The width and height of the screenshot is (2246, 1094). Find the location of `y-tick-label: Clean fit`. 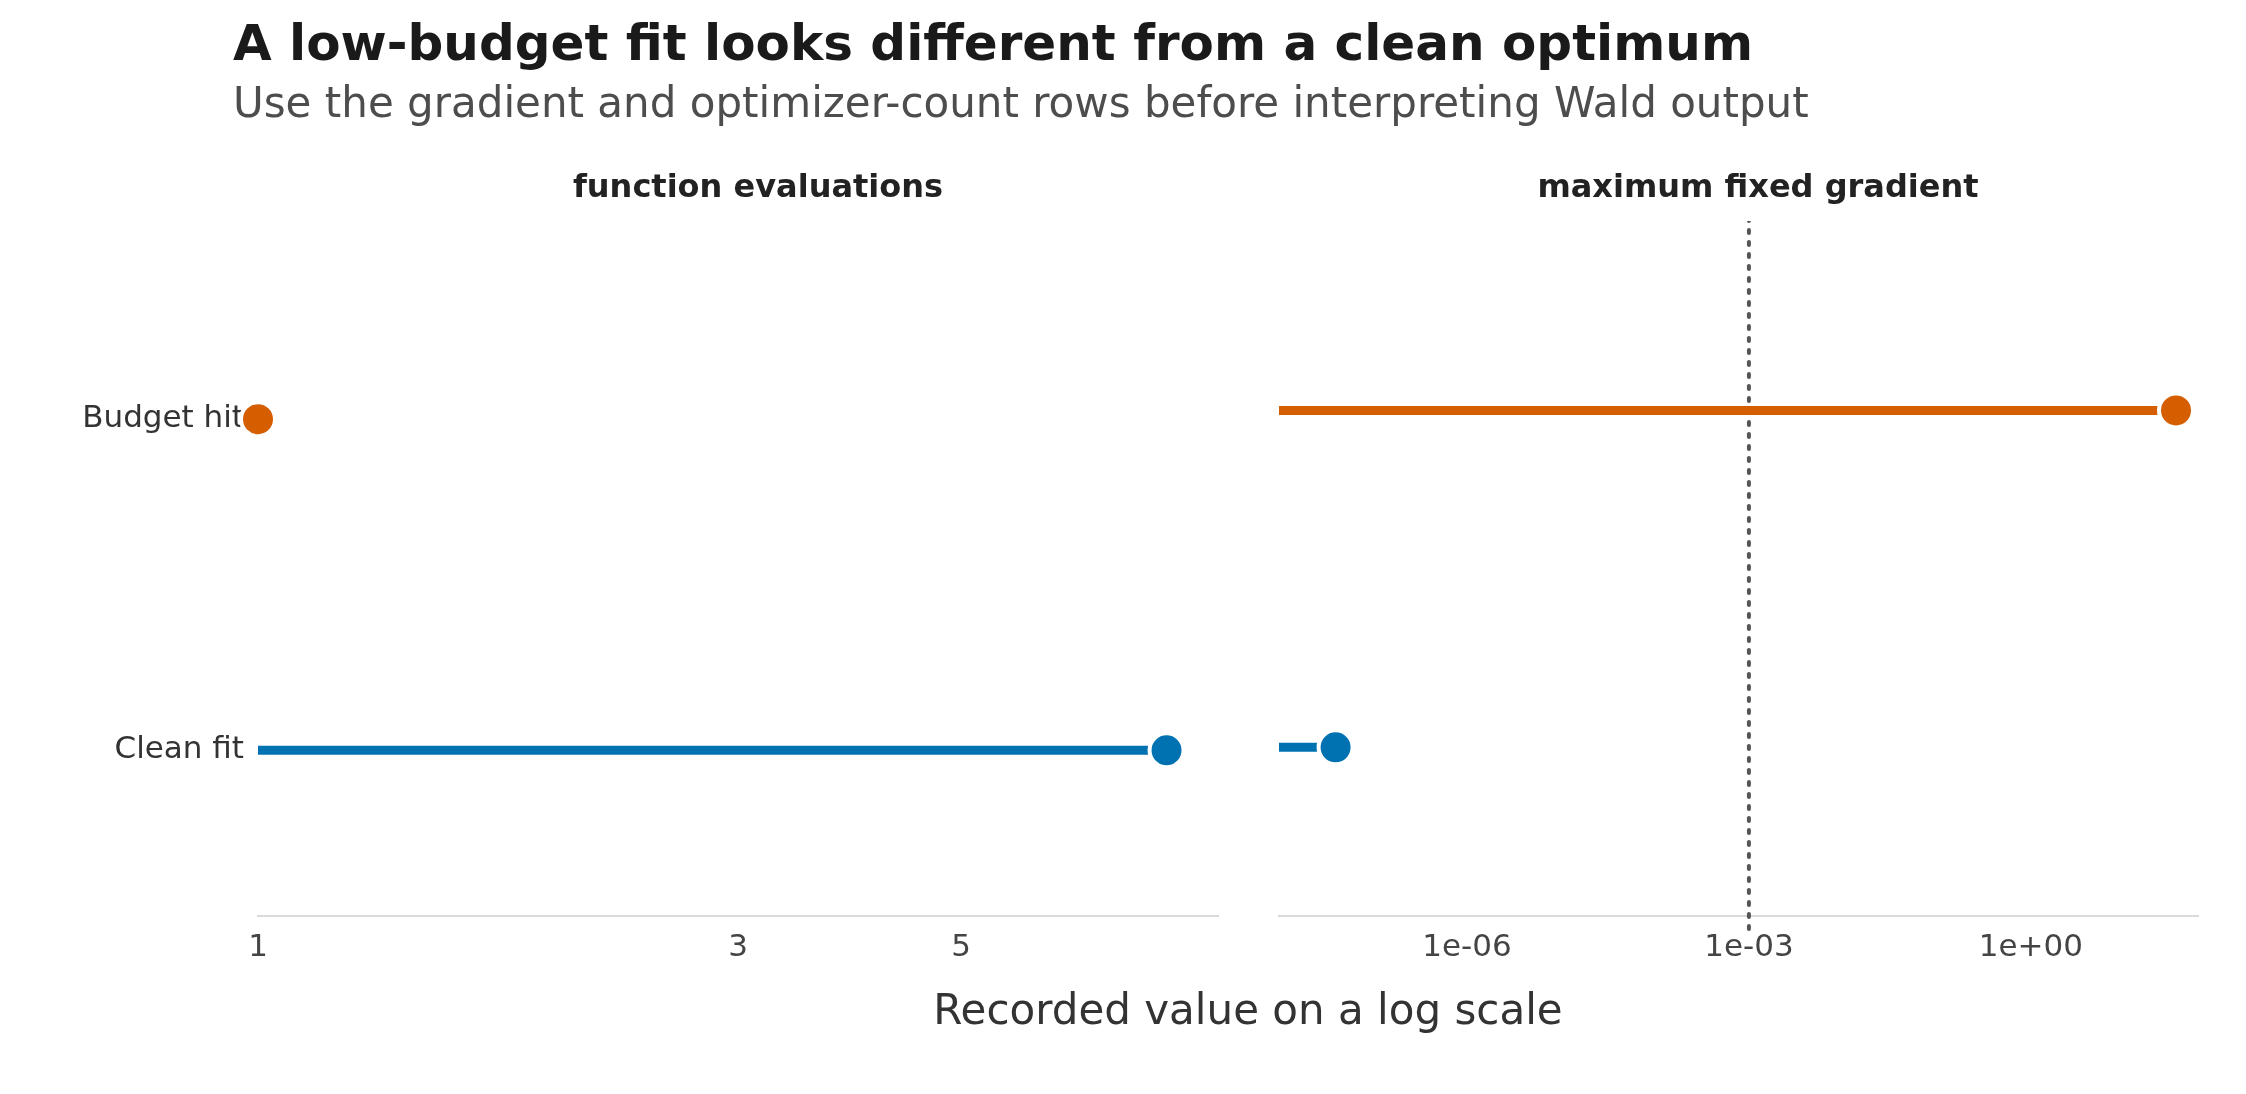

y-tick-label: Clean fit is located at coordinates (179, 747).